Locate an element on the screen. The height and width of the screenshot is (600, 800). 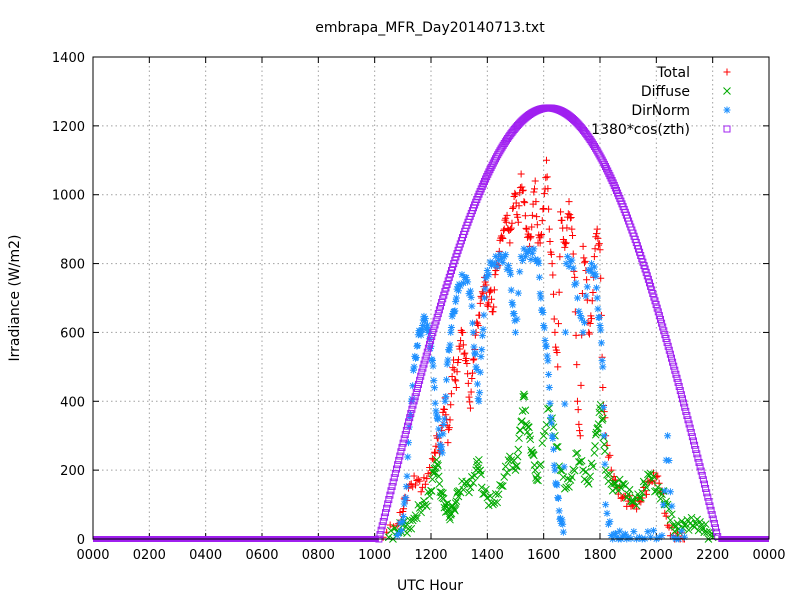
legend-label: Total is located at coordinates (673, 73).